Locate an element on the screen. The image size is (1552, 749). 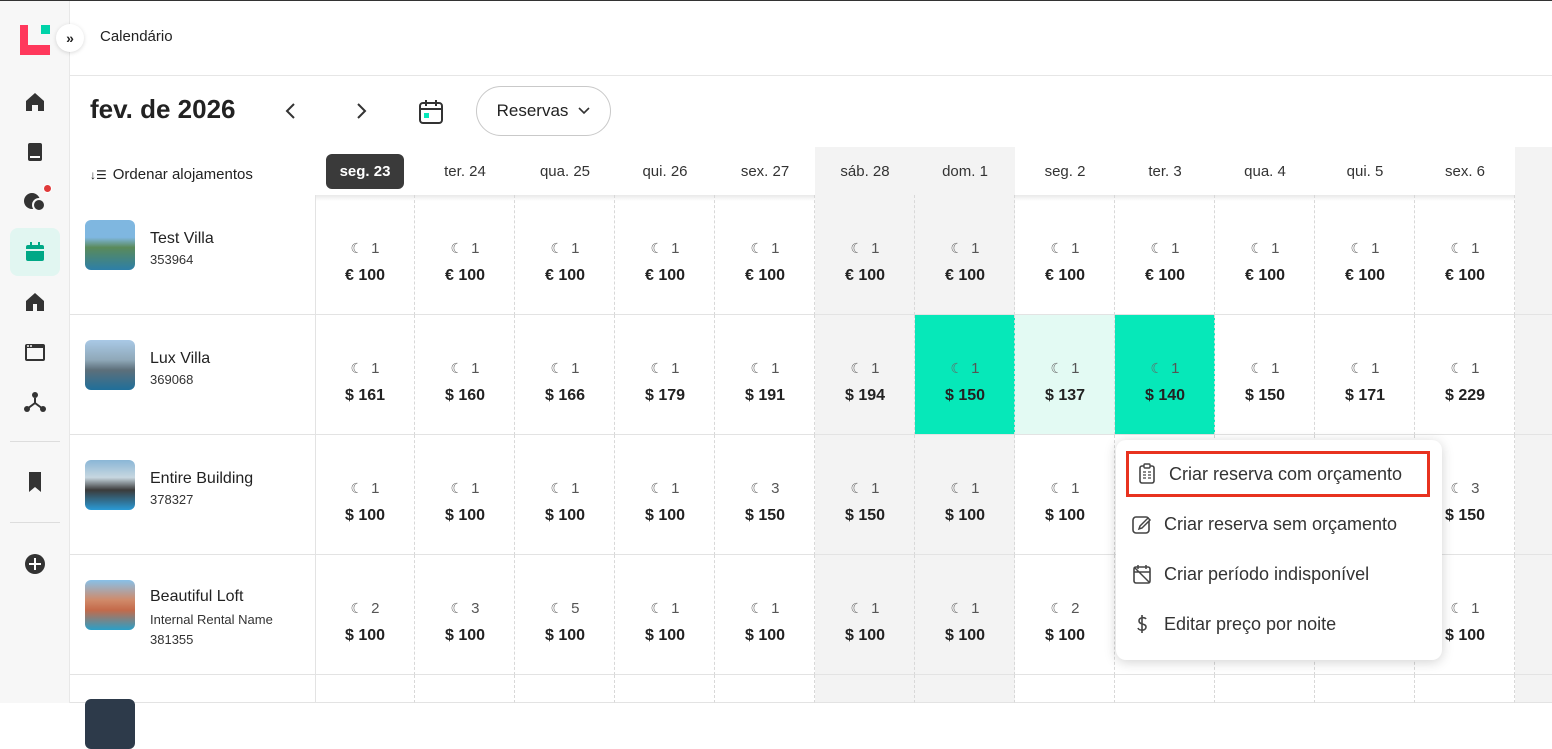
calendar-day-cell: ☾ 1 $ 166 is located at coordinates (565, 375).